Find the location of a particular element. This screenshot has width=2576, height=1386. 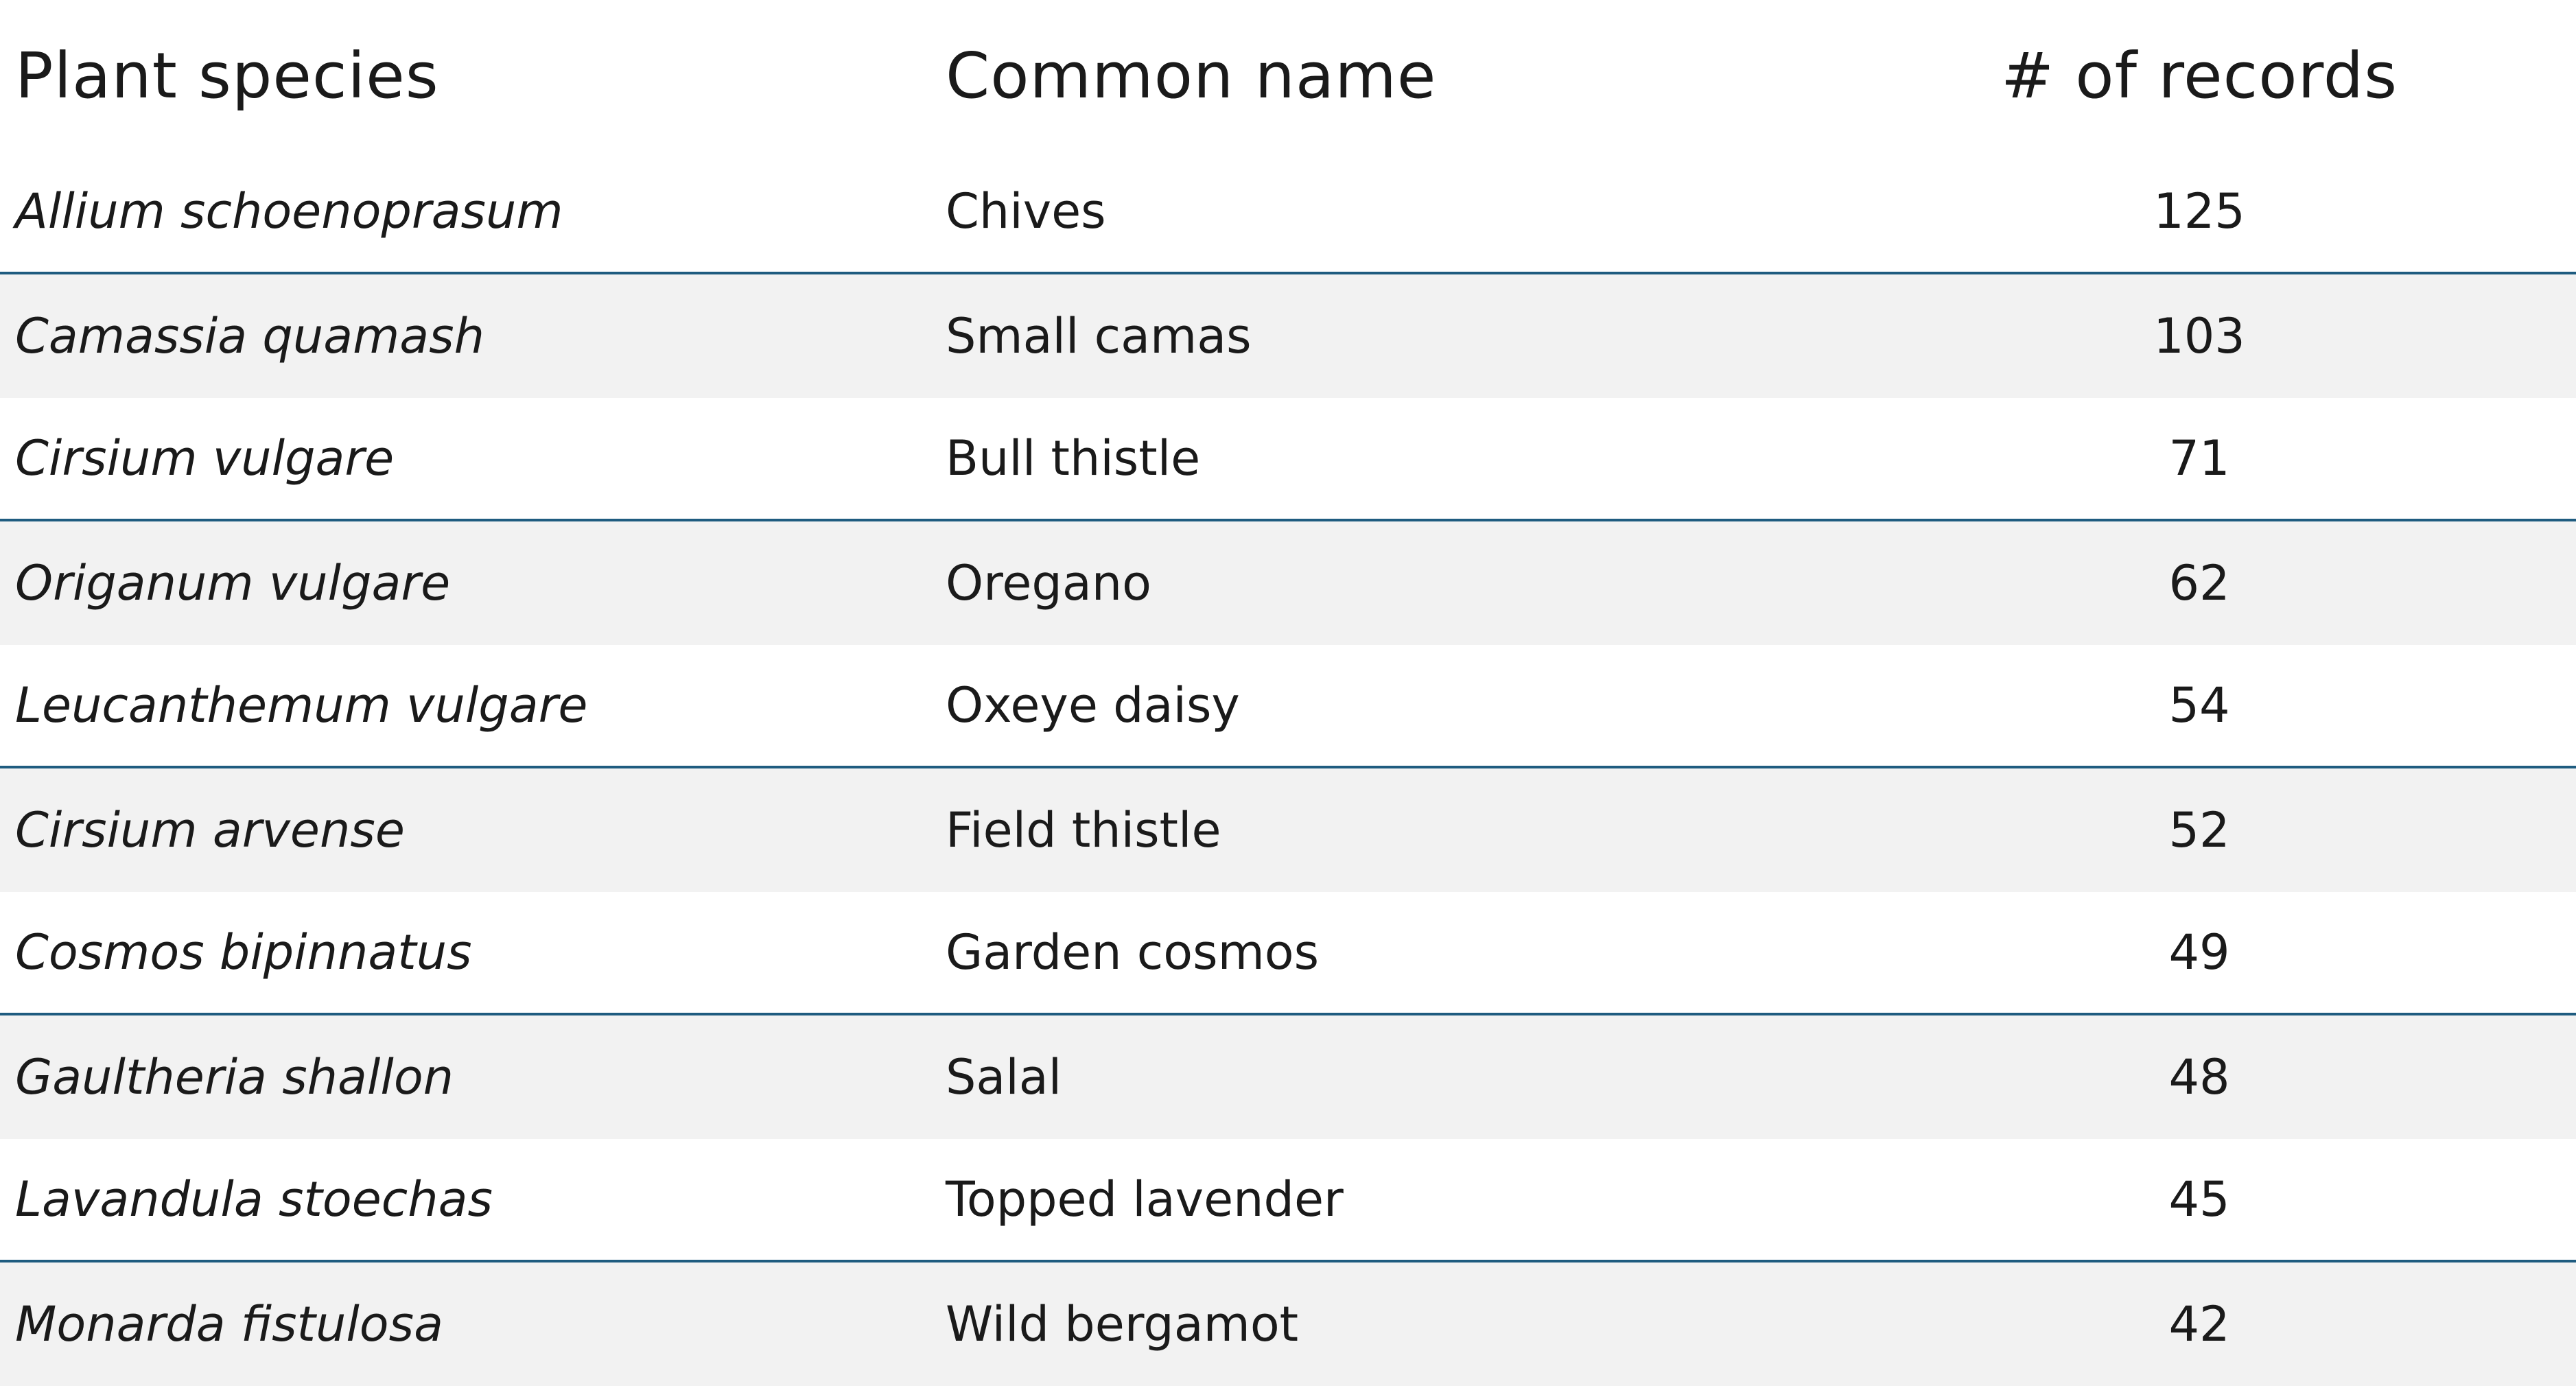

header-common-name: Common name is located at coordinates (1191, 76).